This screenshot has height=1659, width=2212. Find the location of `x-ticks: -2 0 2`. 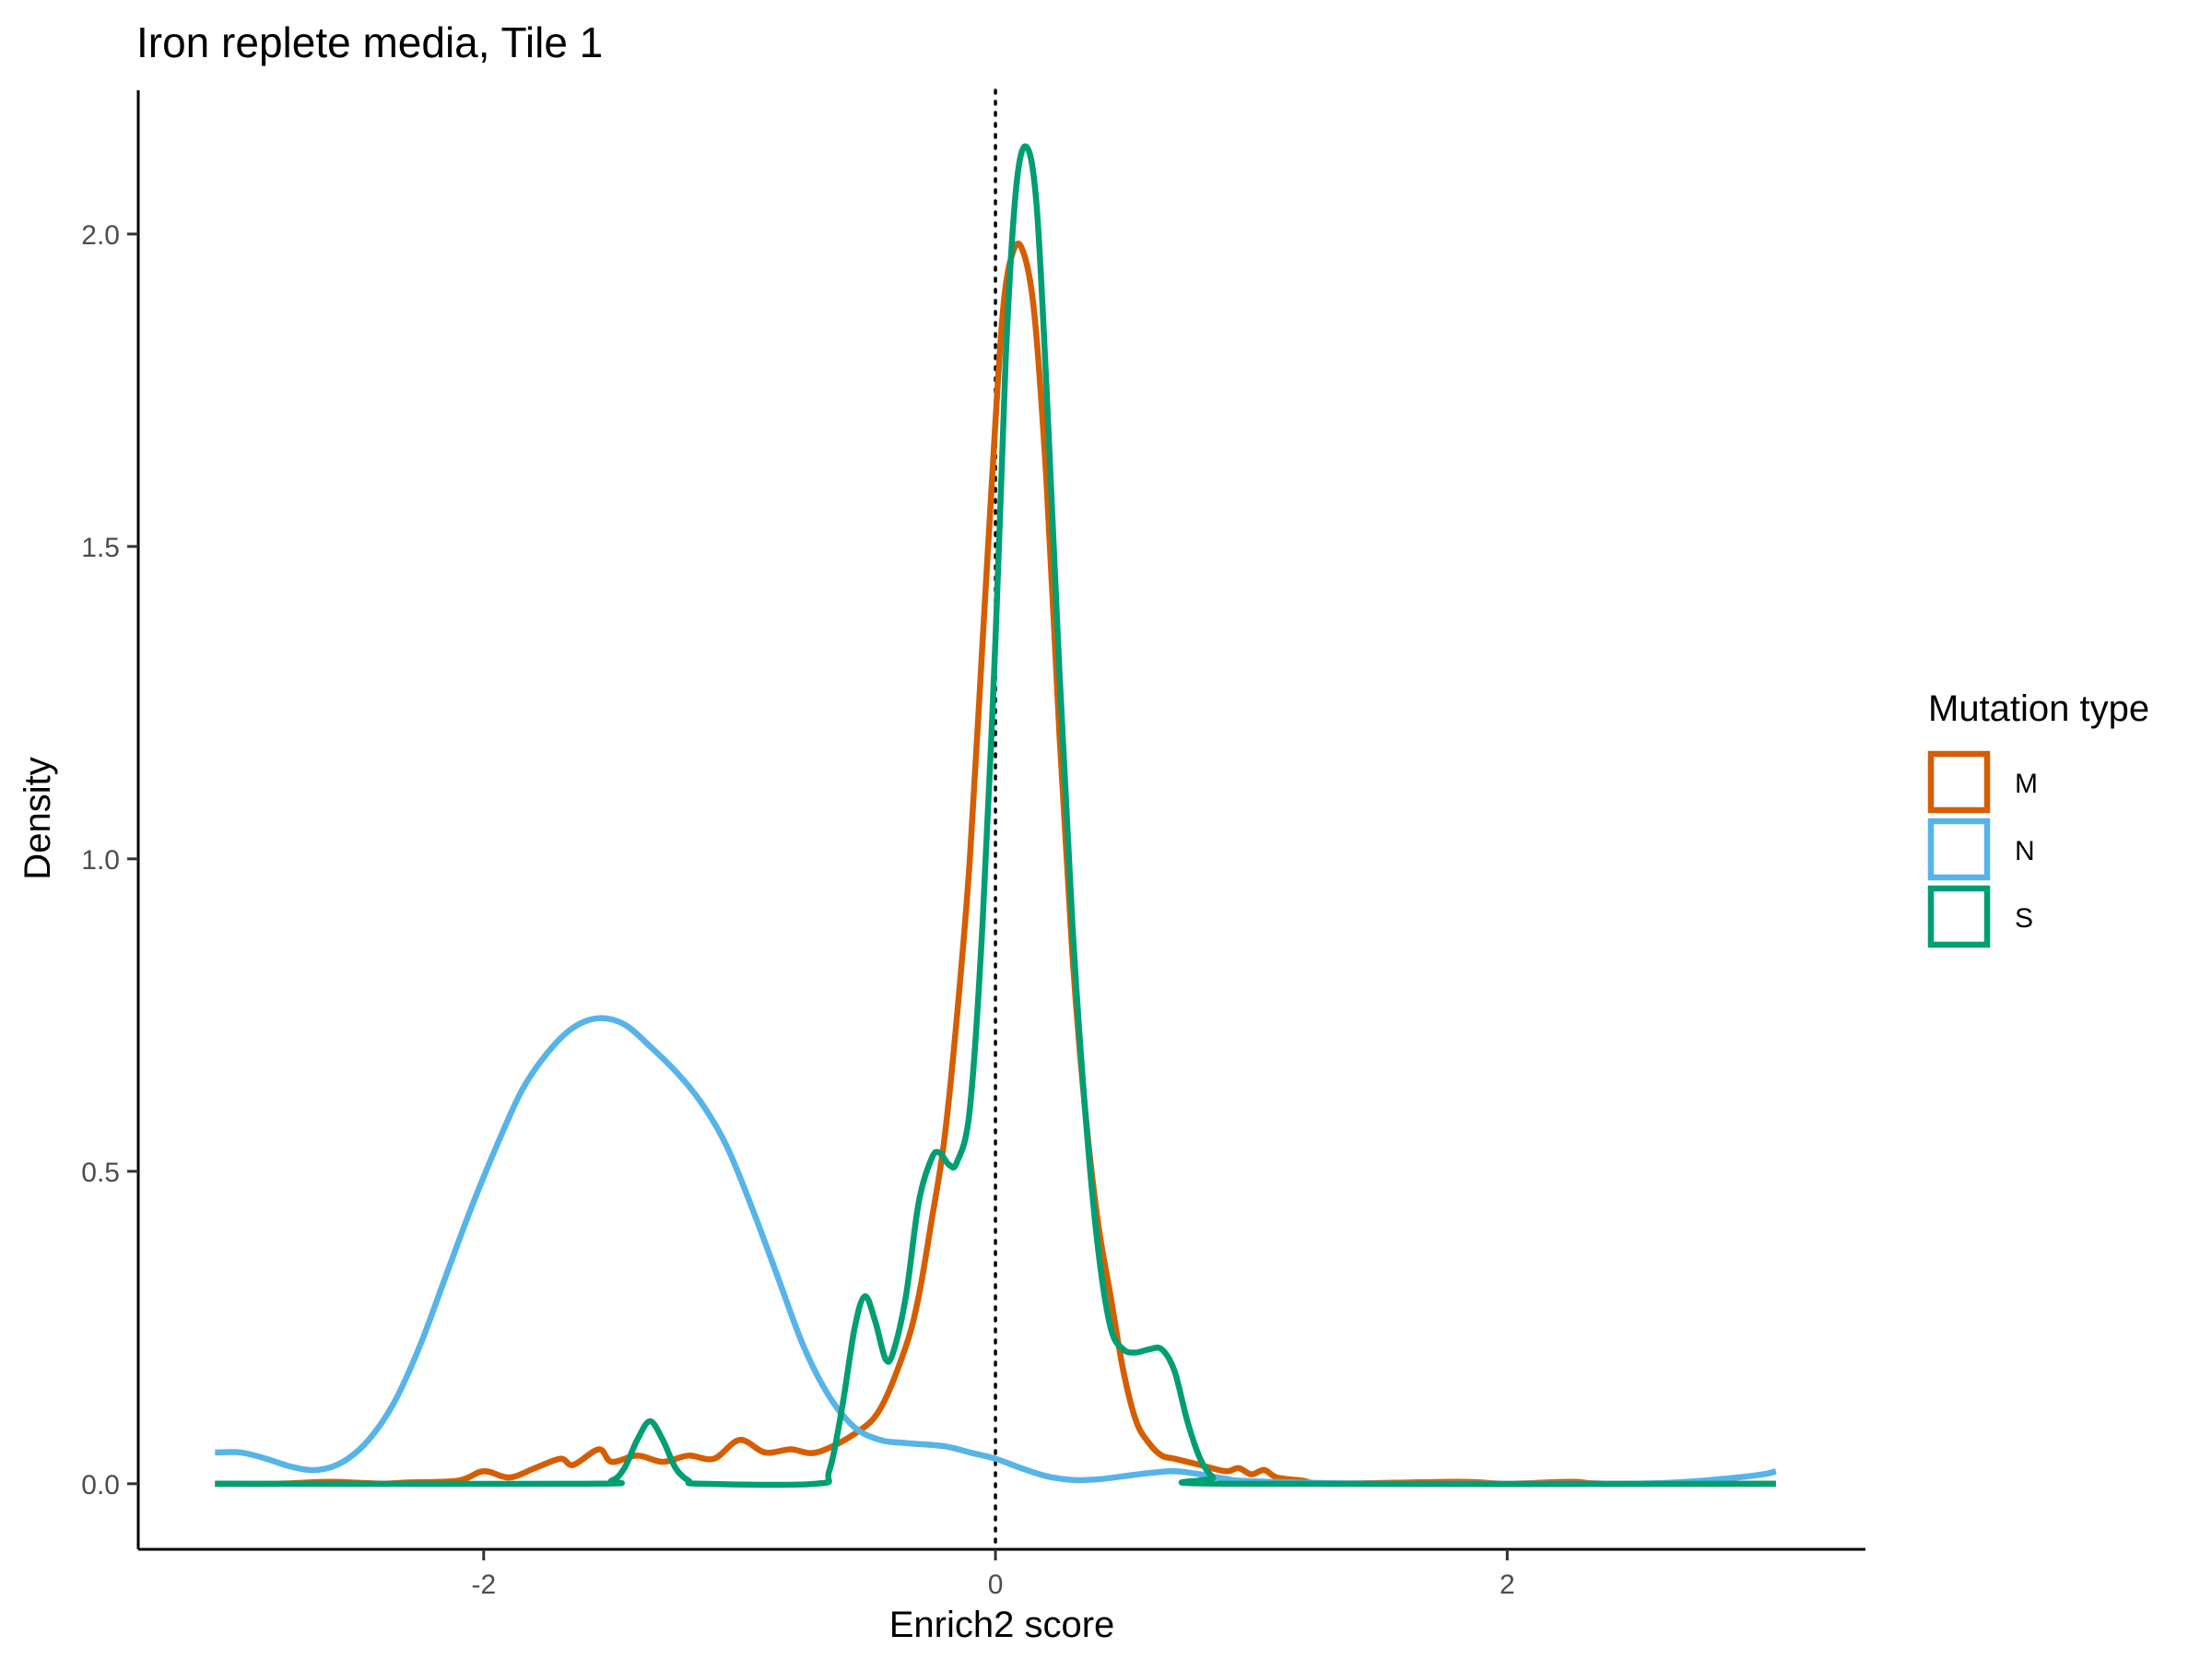

x-ticks: -2 0 2 is located at coordinates (993, 1574).